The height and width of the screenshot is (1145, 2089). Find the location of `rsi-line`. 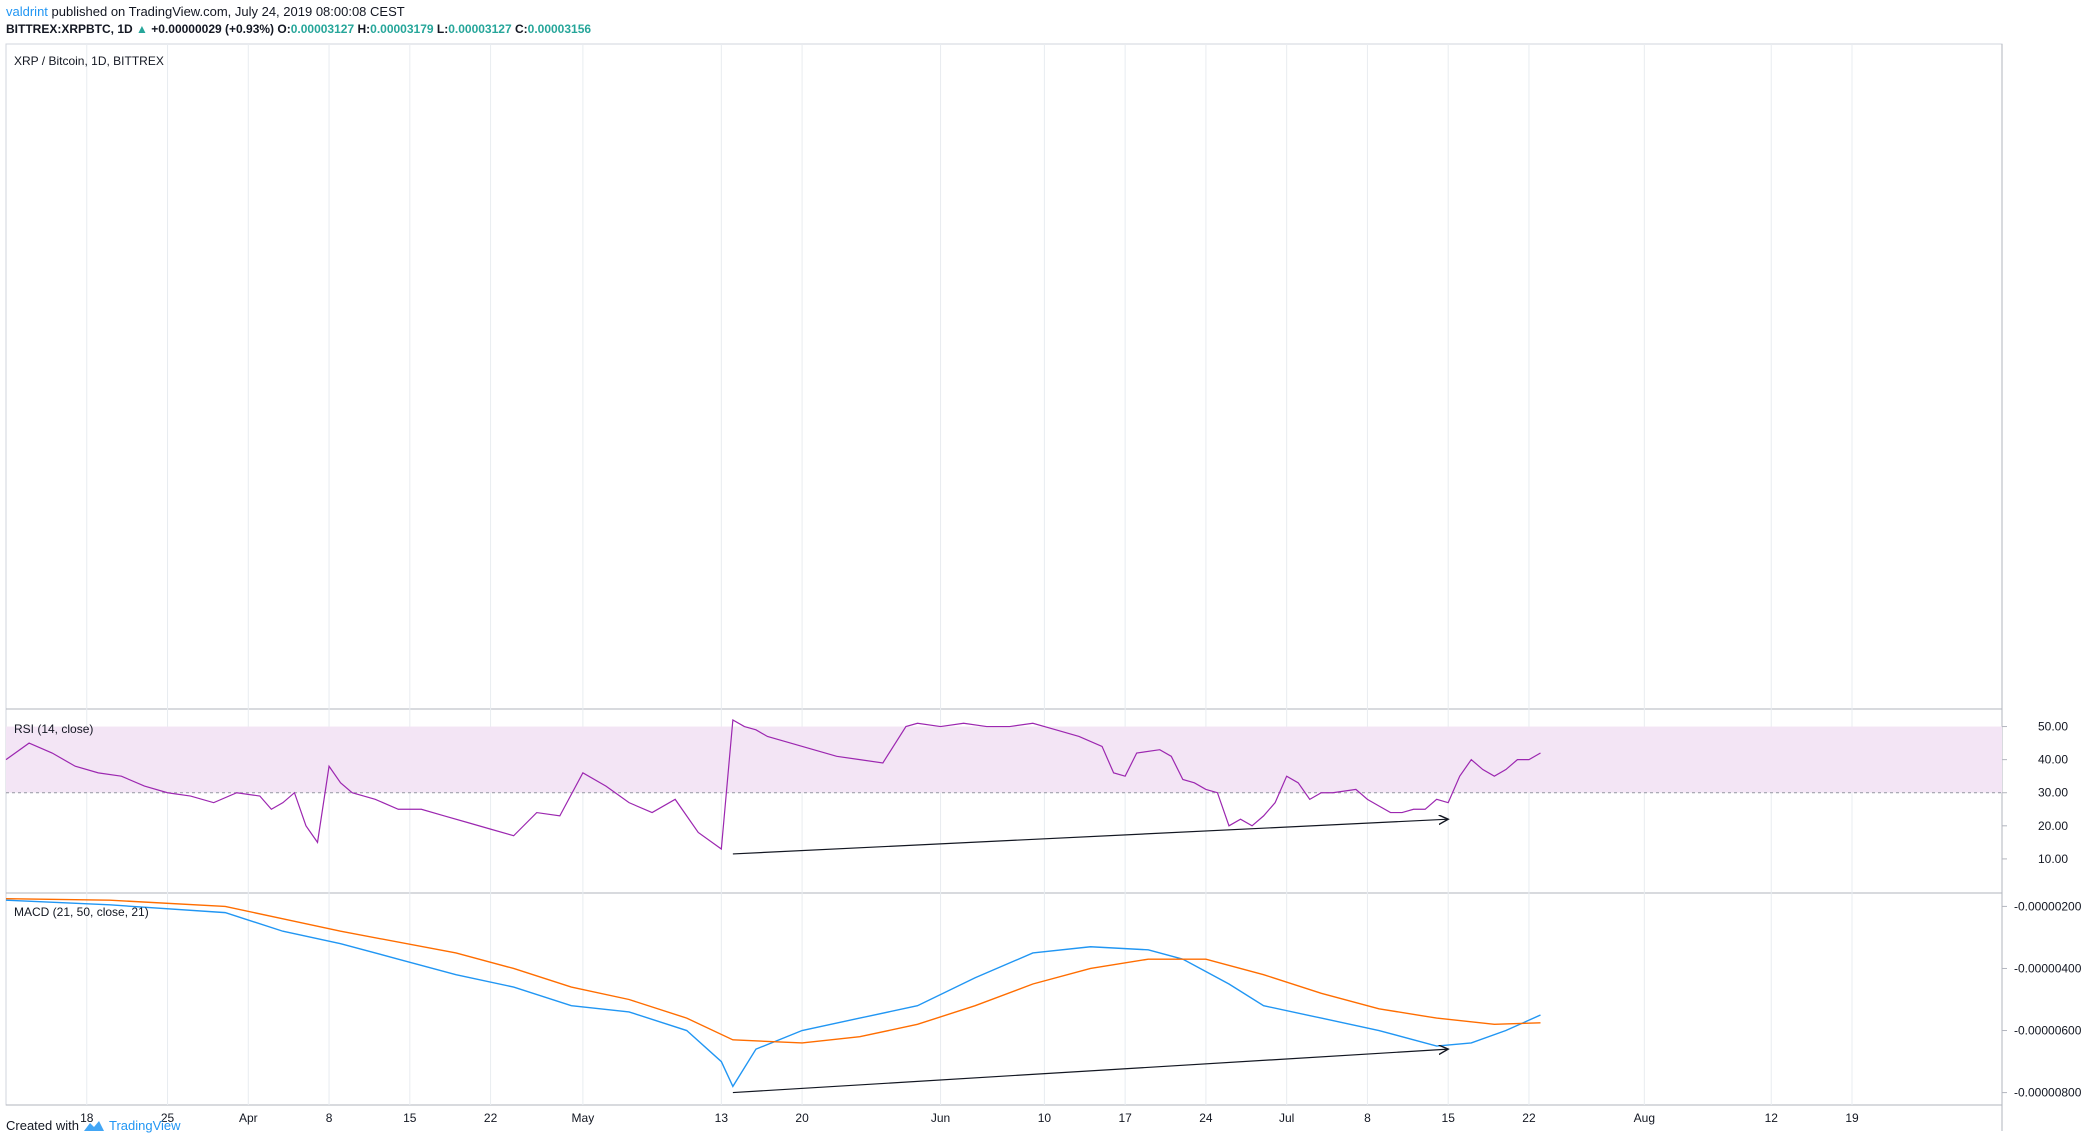

rsi-line is located at coordinates (773, 784).